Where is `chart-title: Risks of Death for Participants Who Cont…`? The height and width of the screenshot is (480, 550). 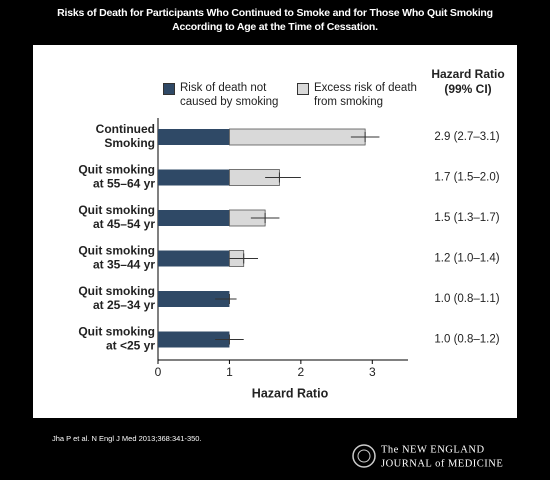
chart-title: Risks of Death for Participants Who Cont… is located at coordinates (275, 13).